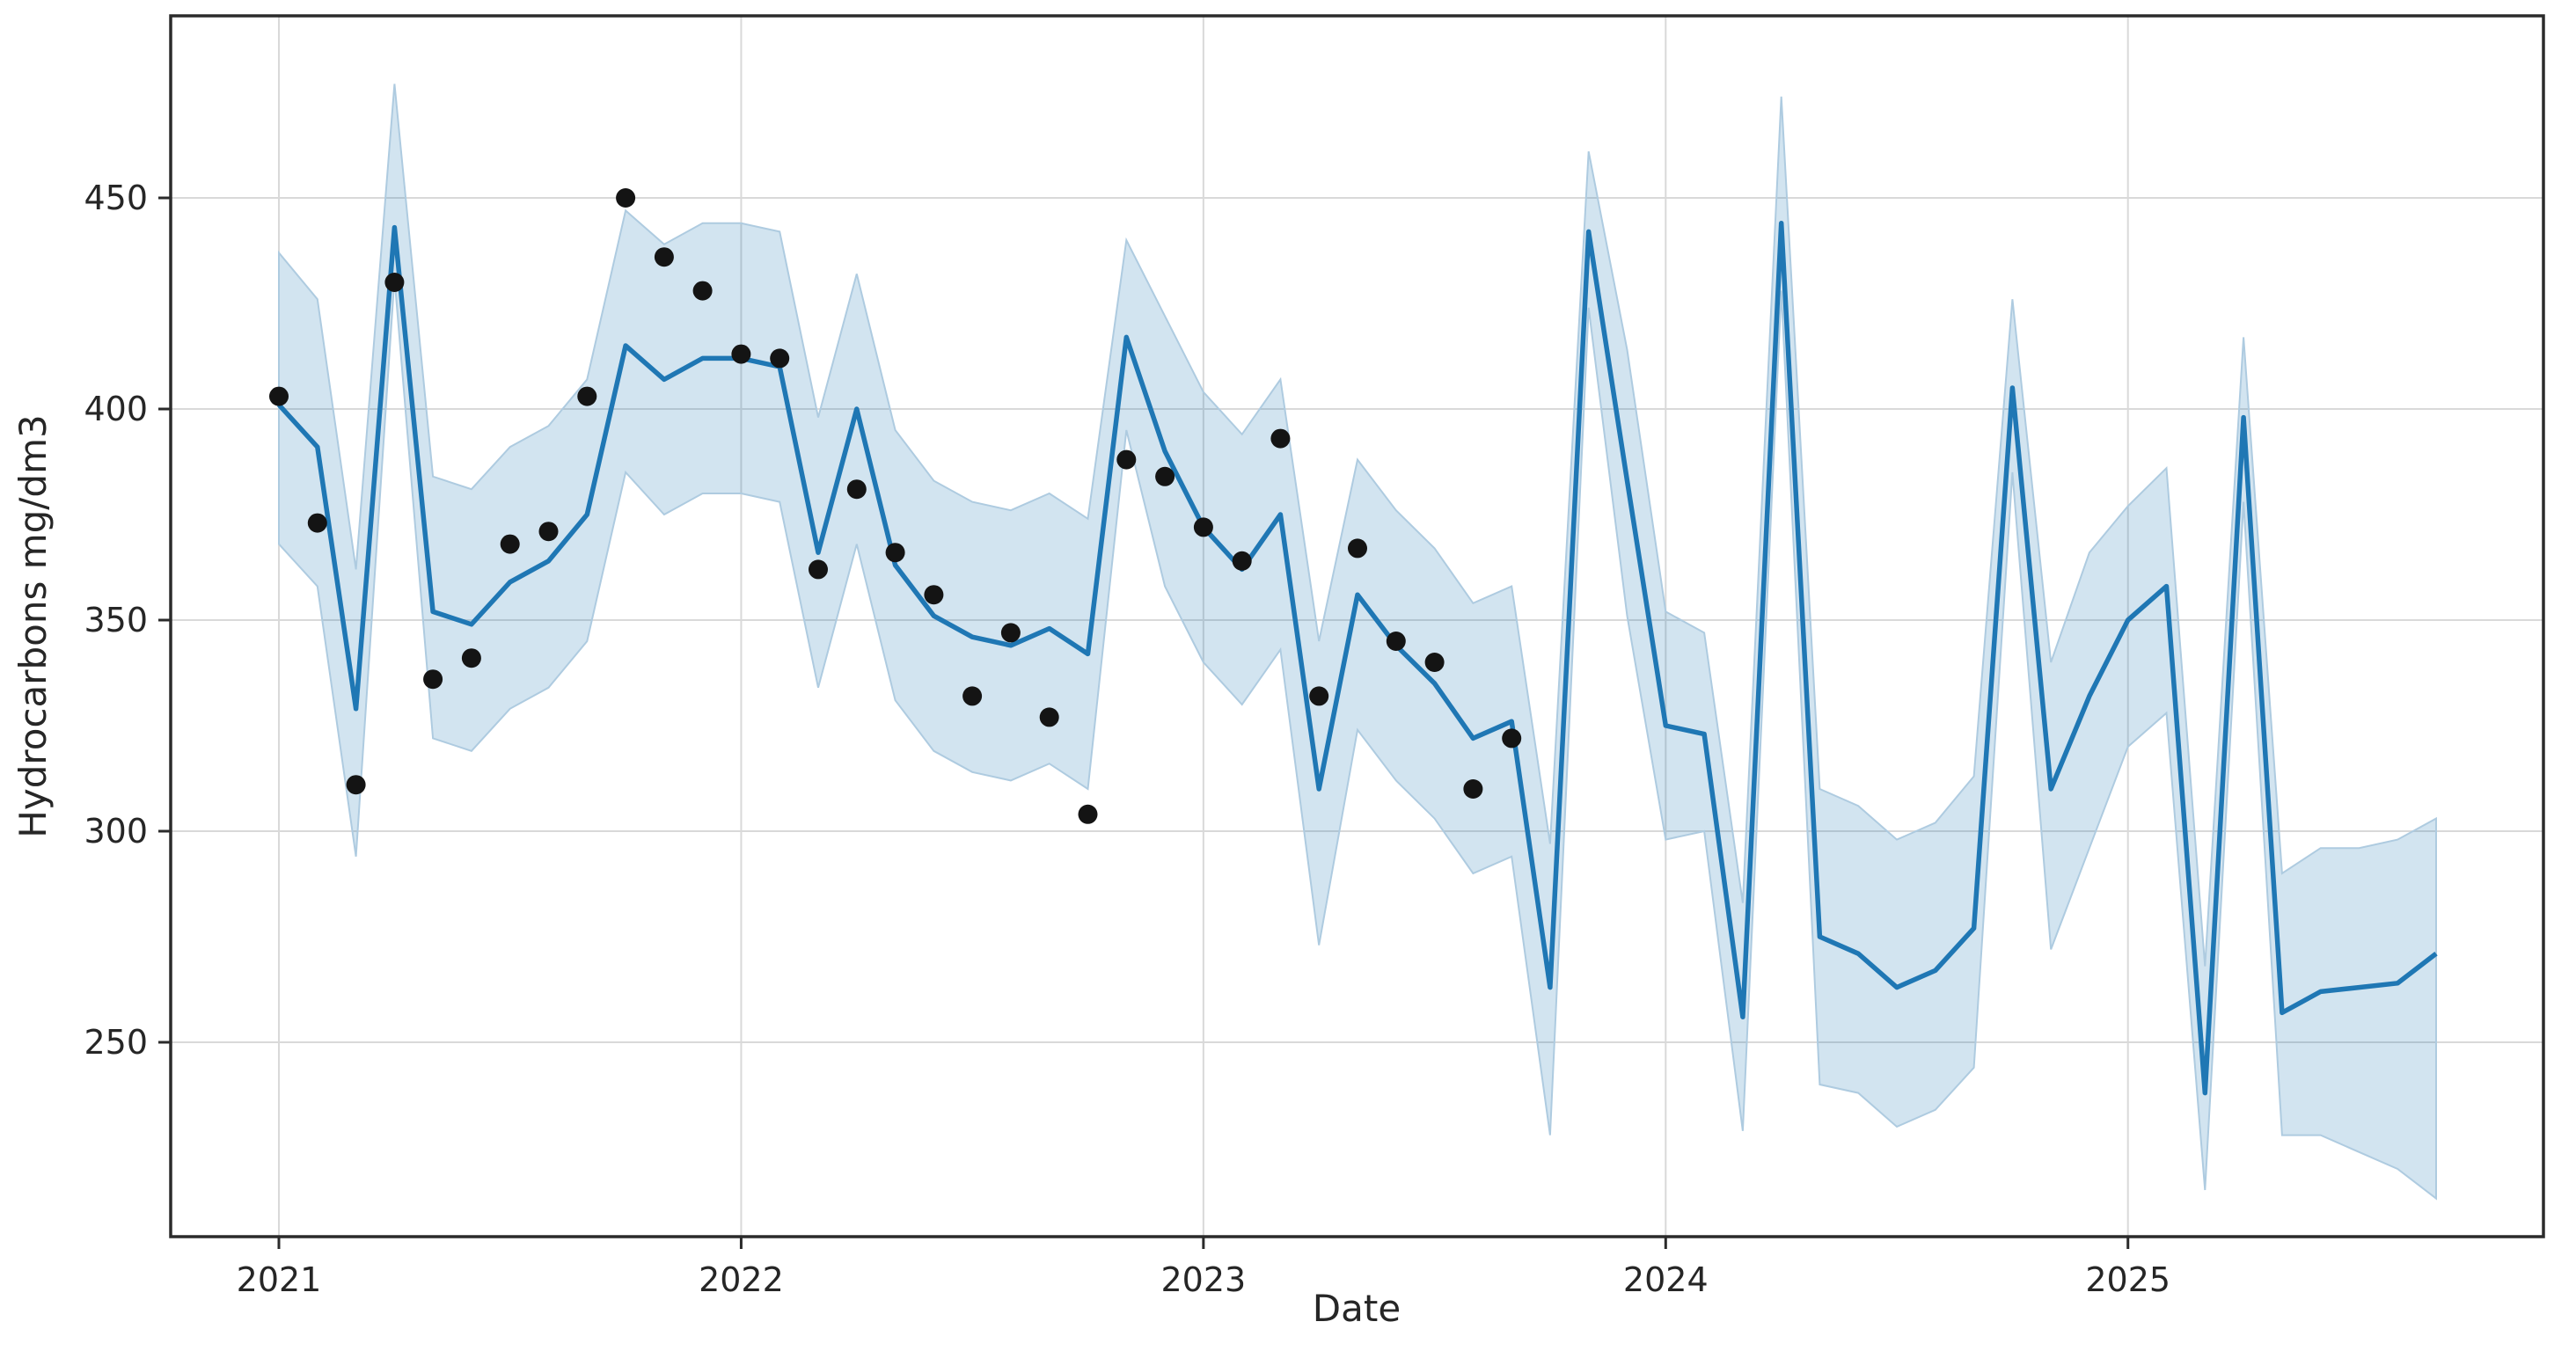  I want to click on x-axis-label: Date, so click(1357, 1308).